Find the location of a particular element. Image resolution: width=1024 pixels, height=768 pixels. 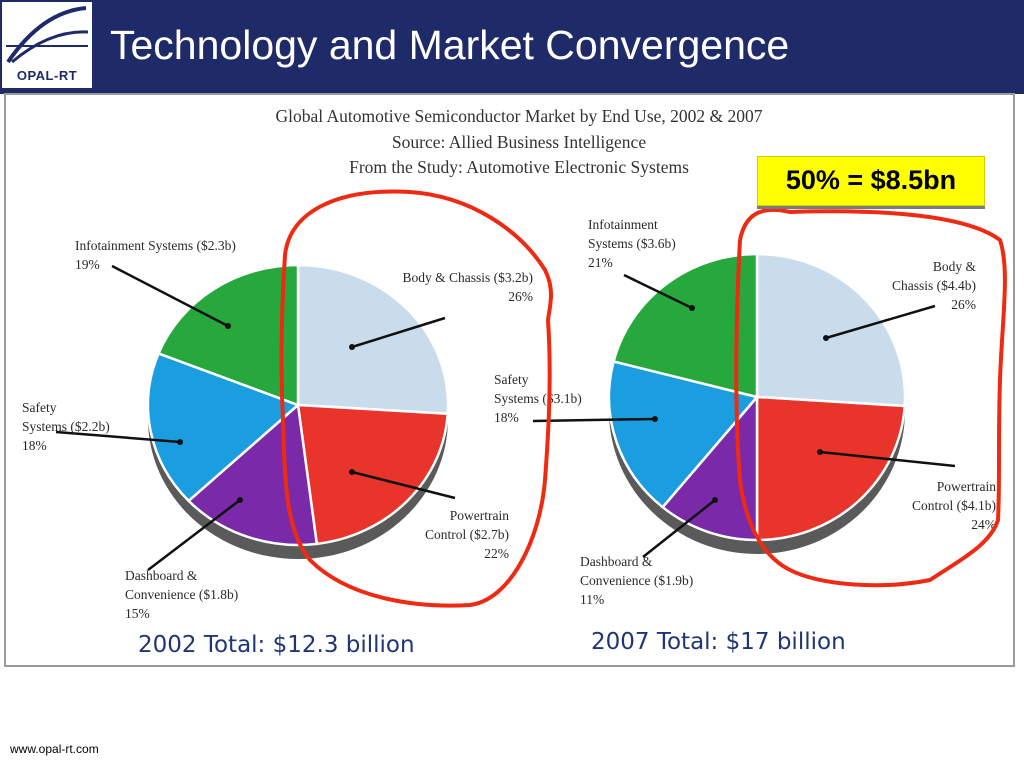

pie-0-slice-infotainment-systems is located at coordinates (228, 335).